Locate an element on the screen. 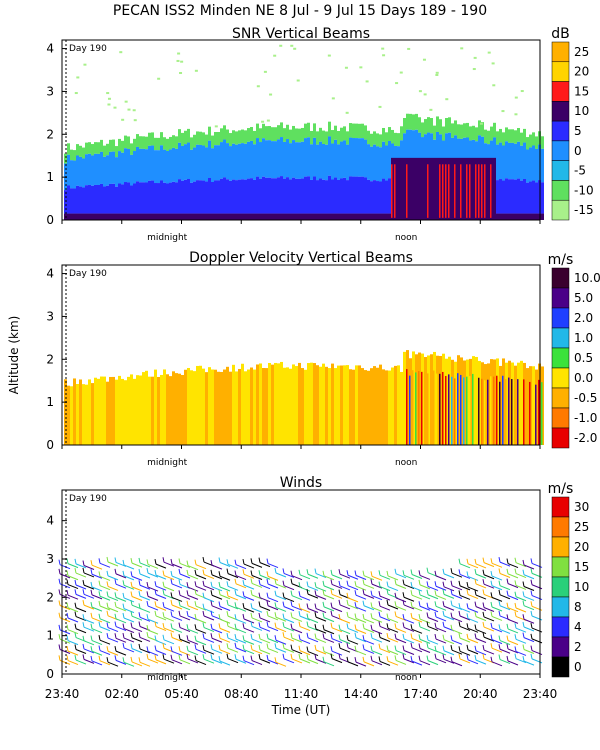 The height and width of the screenshot is (750, 600). colorbar-label: -0.5 is located at coordinates (585, 398).